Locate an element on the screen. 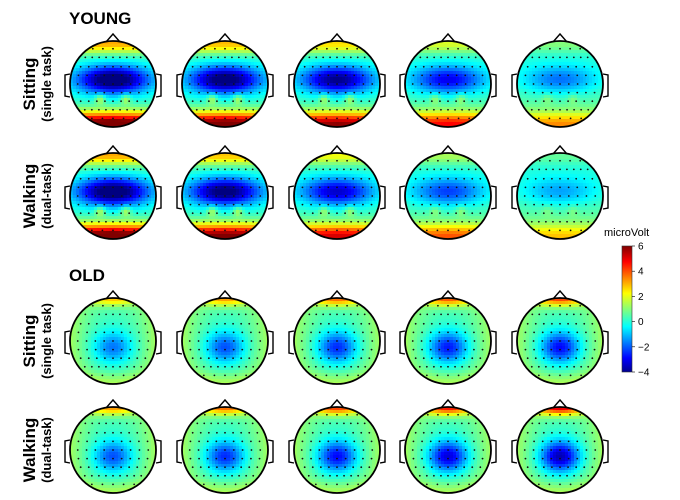 Image resolution: width=680 pixels, height=500 pixels. colorbar-title: microVolt is located at coordinates (626, 233).